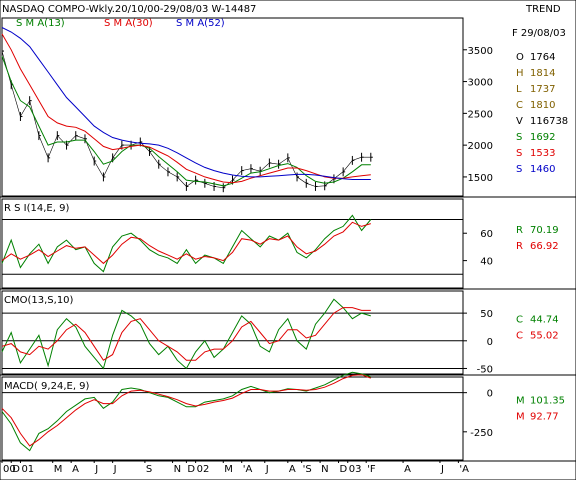 This screenshot has width=576, height=484. Describe the element at coordinates (544, 320) in the screenshot. I see `value-label-number: 44.74` at that location.